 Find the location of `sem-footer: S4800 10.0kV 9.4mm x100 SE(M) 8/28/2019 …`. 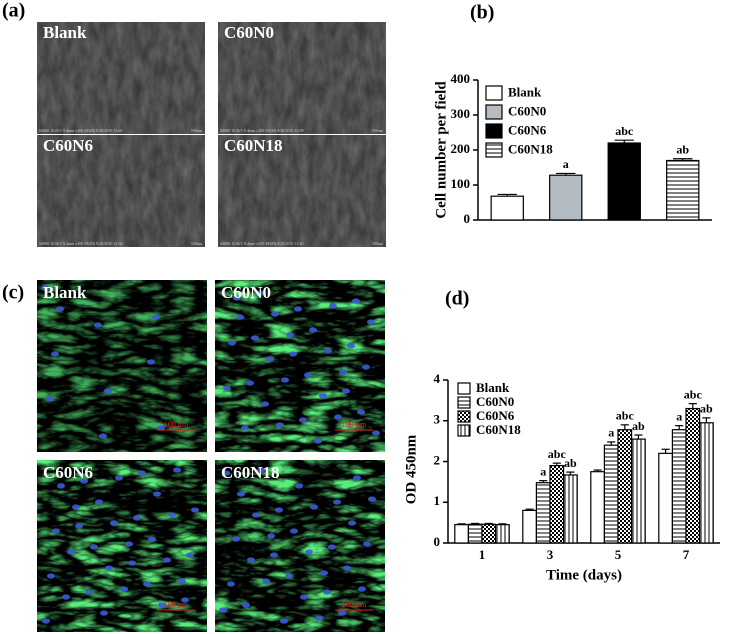

sem-footer: S4800 10.0kV 9.4mm x100 SE(M) 8/28/2019 … is located at coordinates (262, 243).